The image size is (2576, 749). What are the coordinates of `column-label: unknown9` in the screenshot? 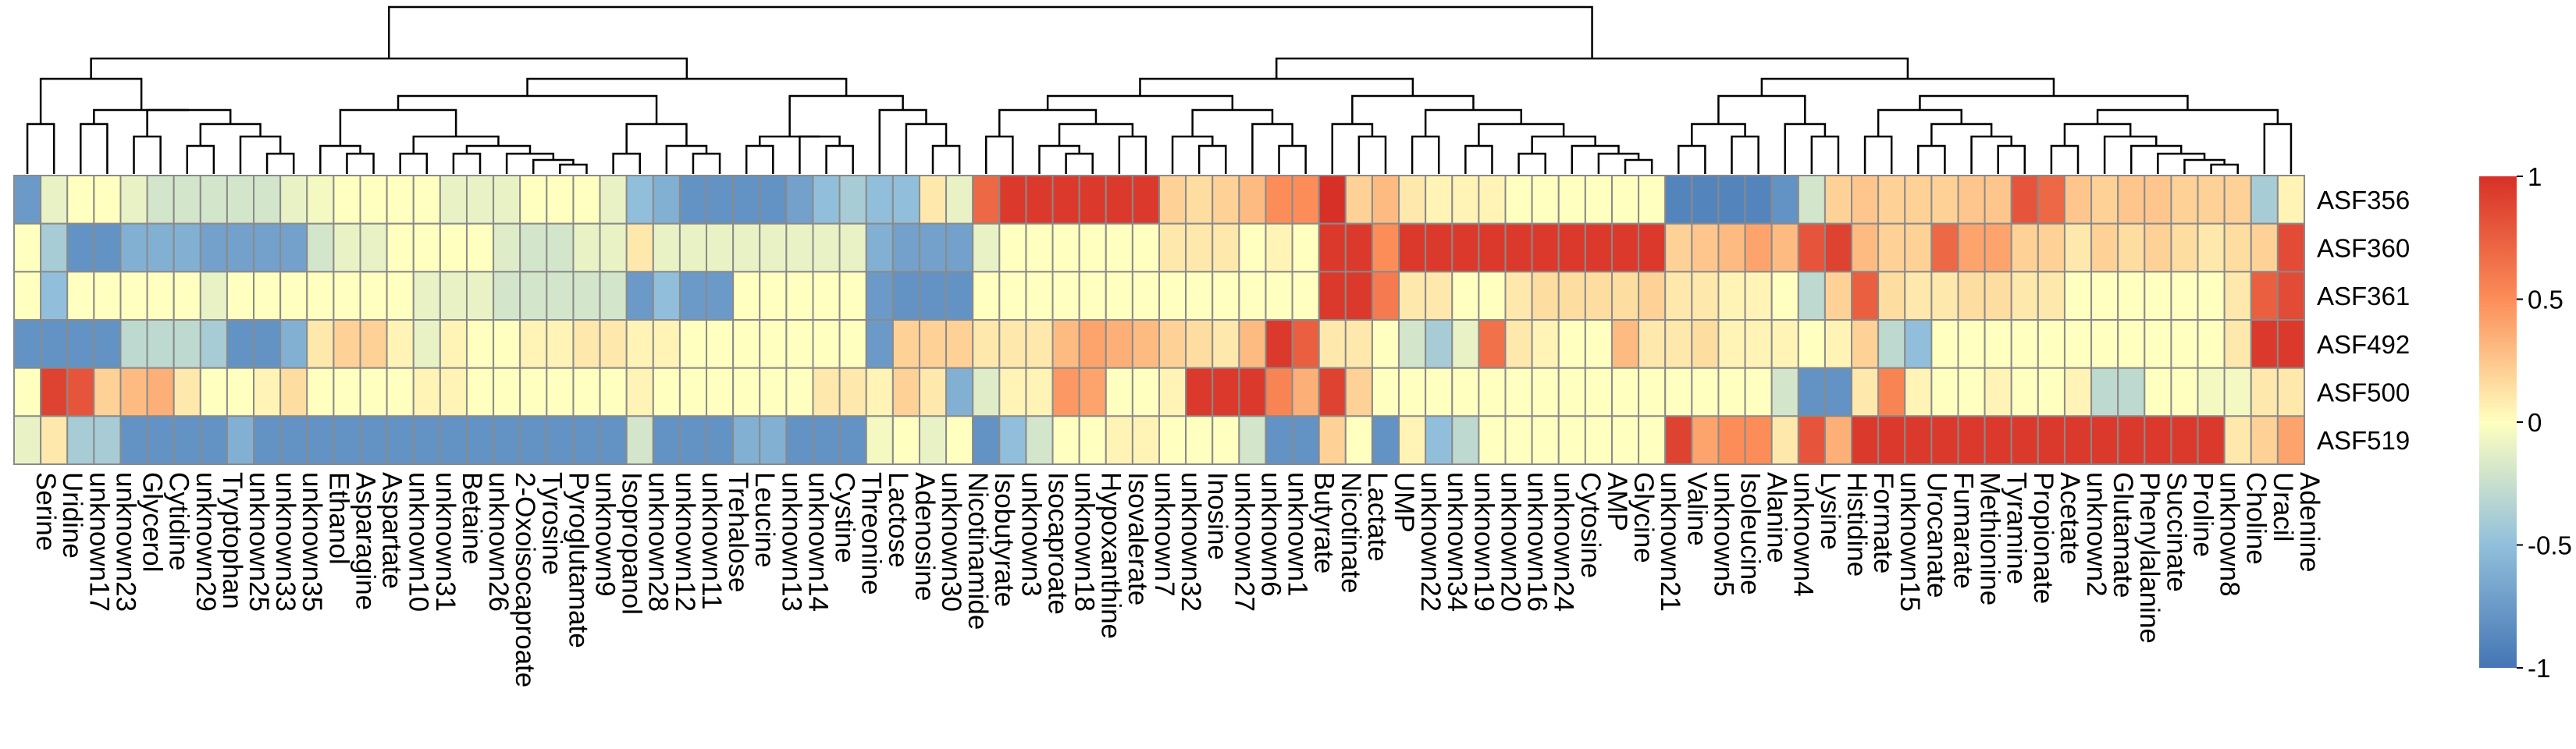 It's located at (605, 534).